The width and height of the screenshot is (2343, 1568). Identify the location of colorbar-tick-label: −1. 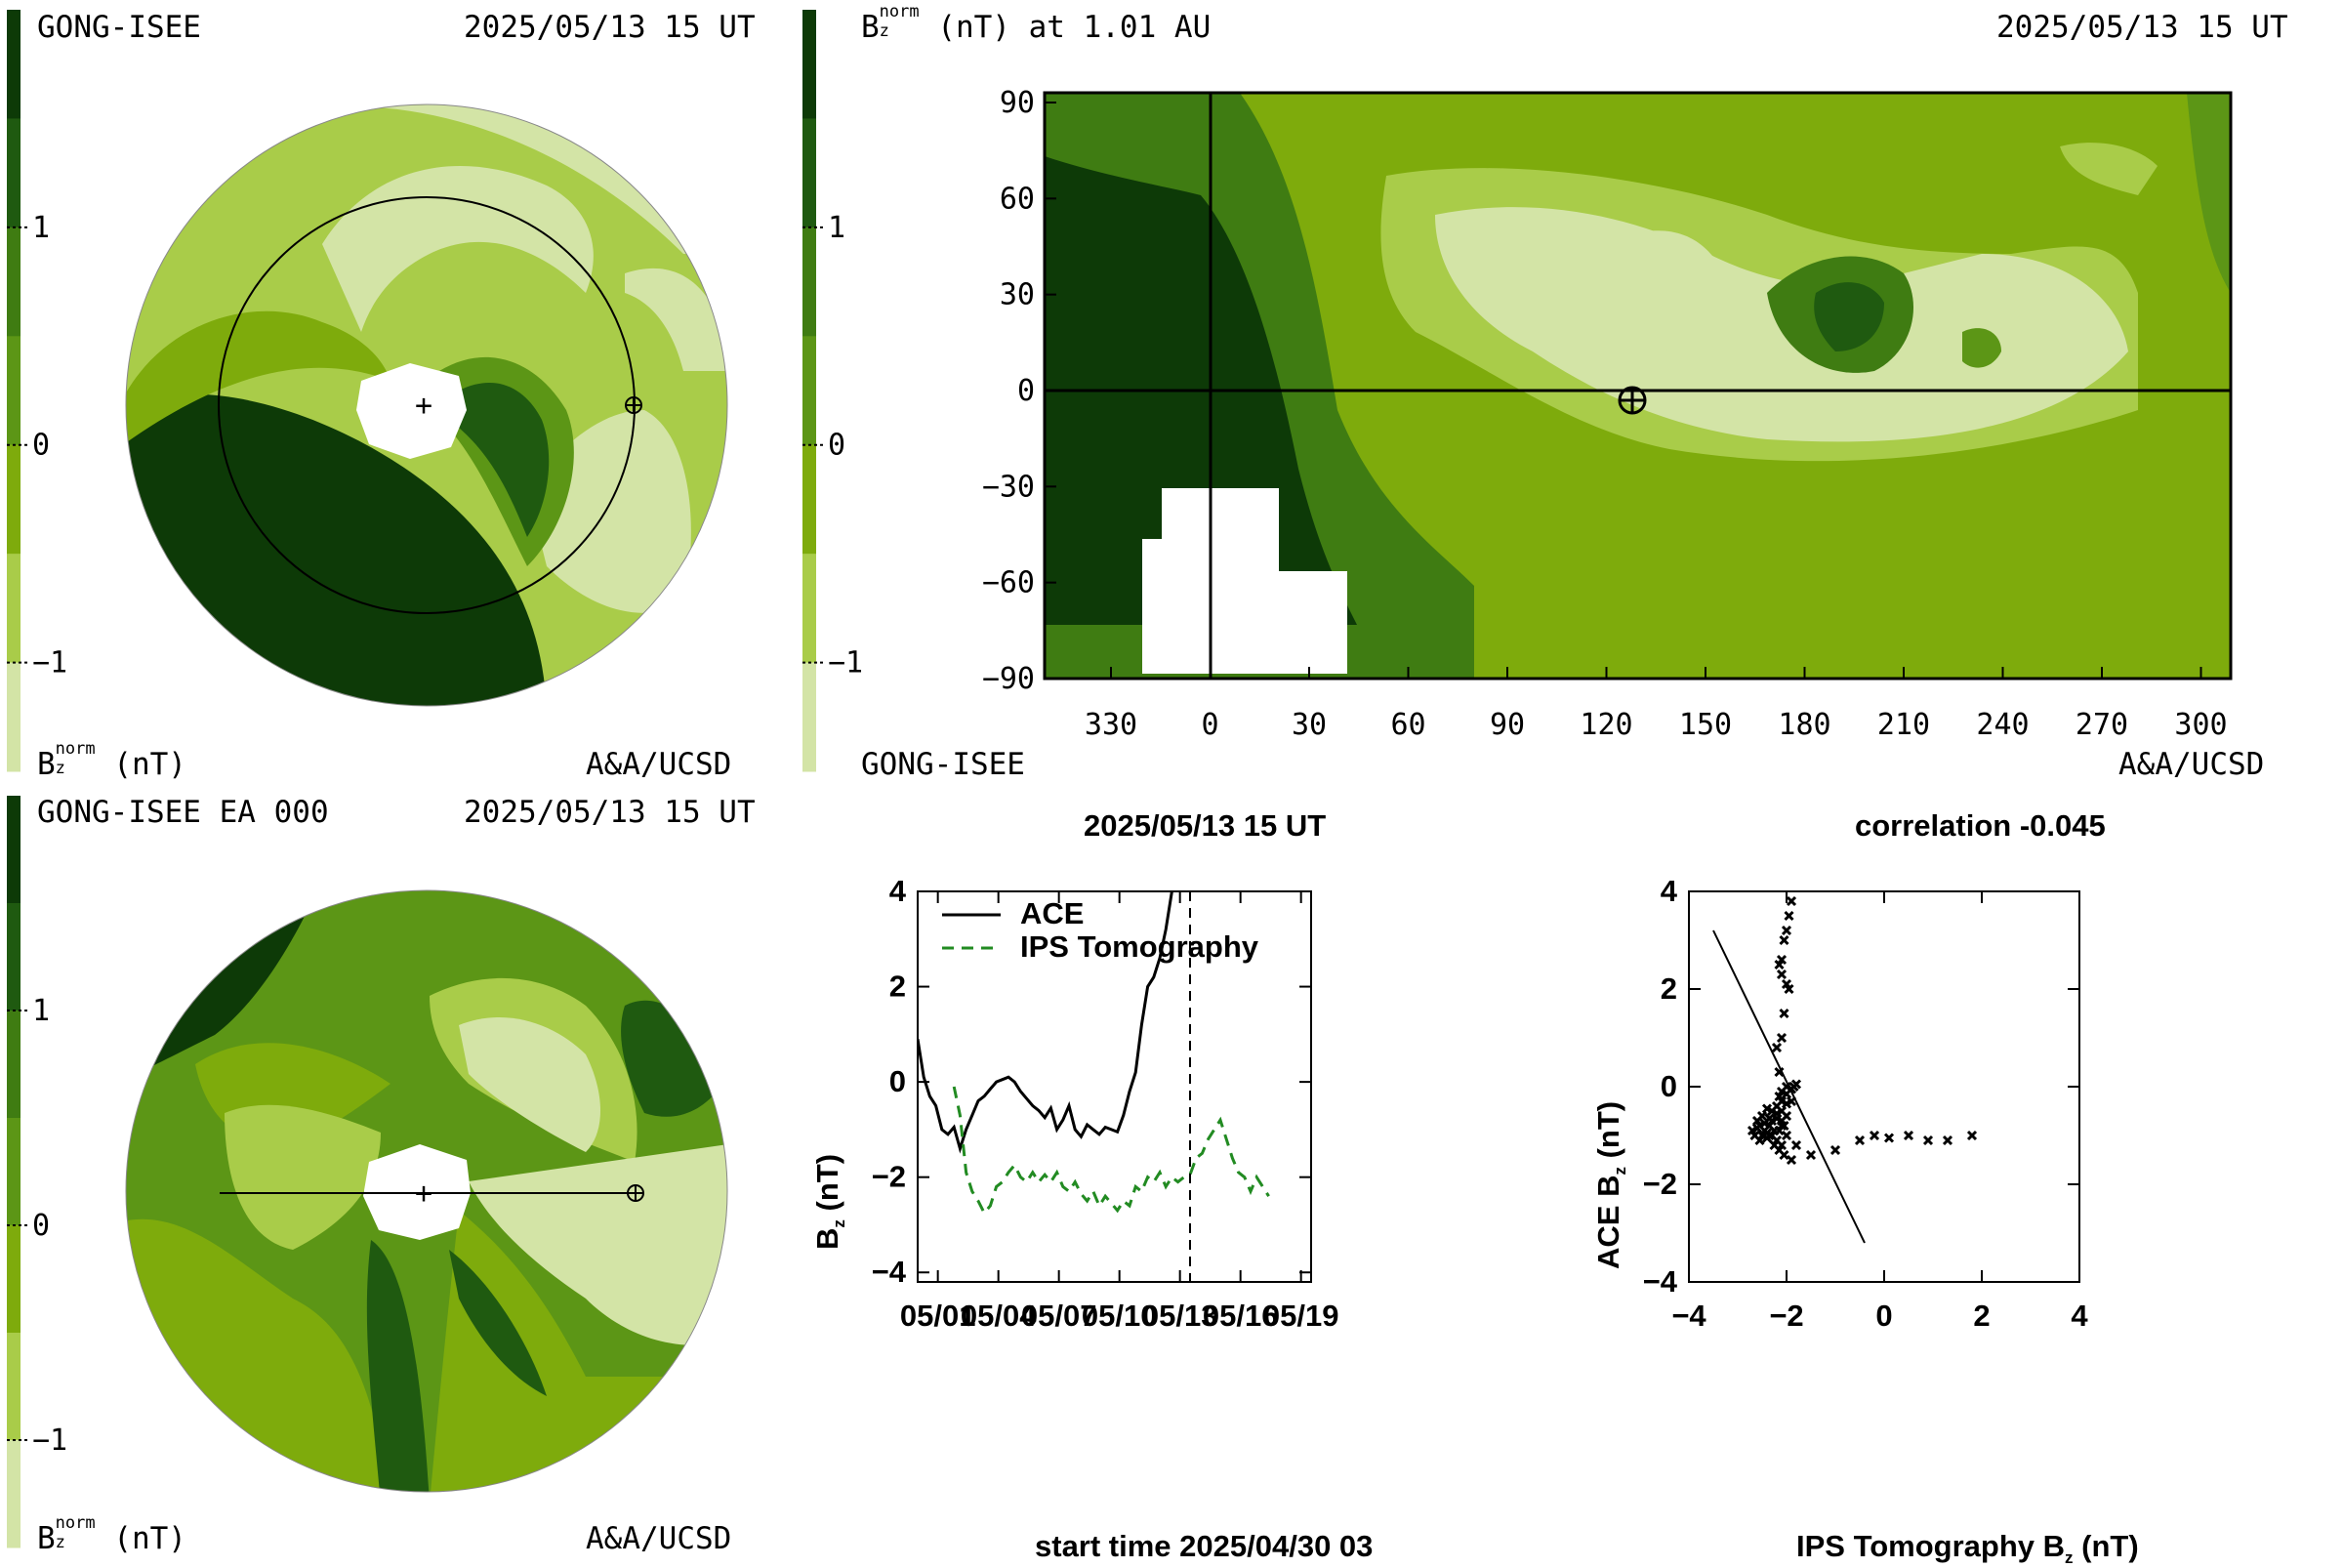
(49, 664).